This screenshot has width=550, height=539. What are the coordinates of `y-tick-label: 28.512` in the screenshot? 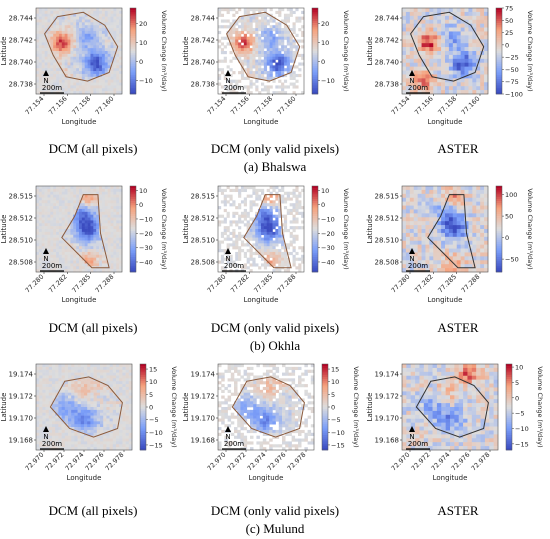 It's located at (21, 219).